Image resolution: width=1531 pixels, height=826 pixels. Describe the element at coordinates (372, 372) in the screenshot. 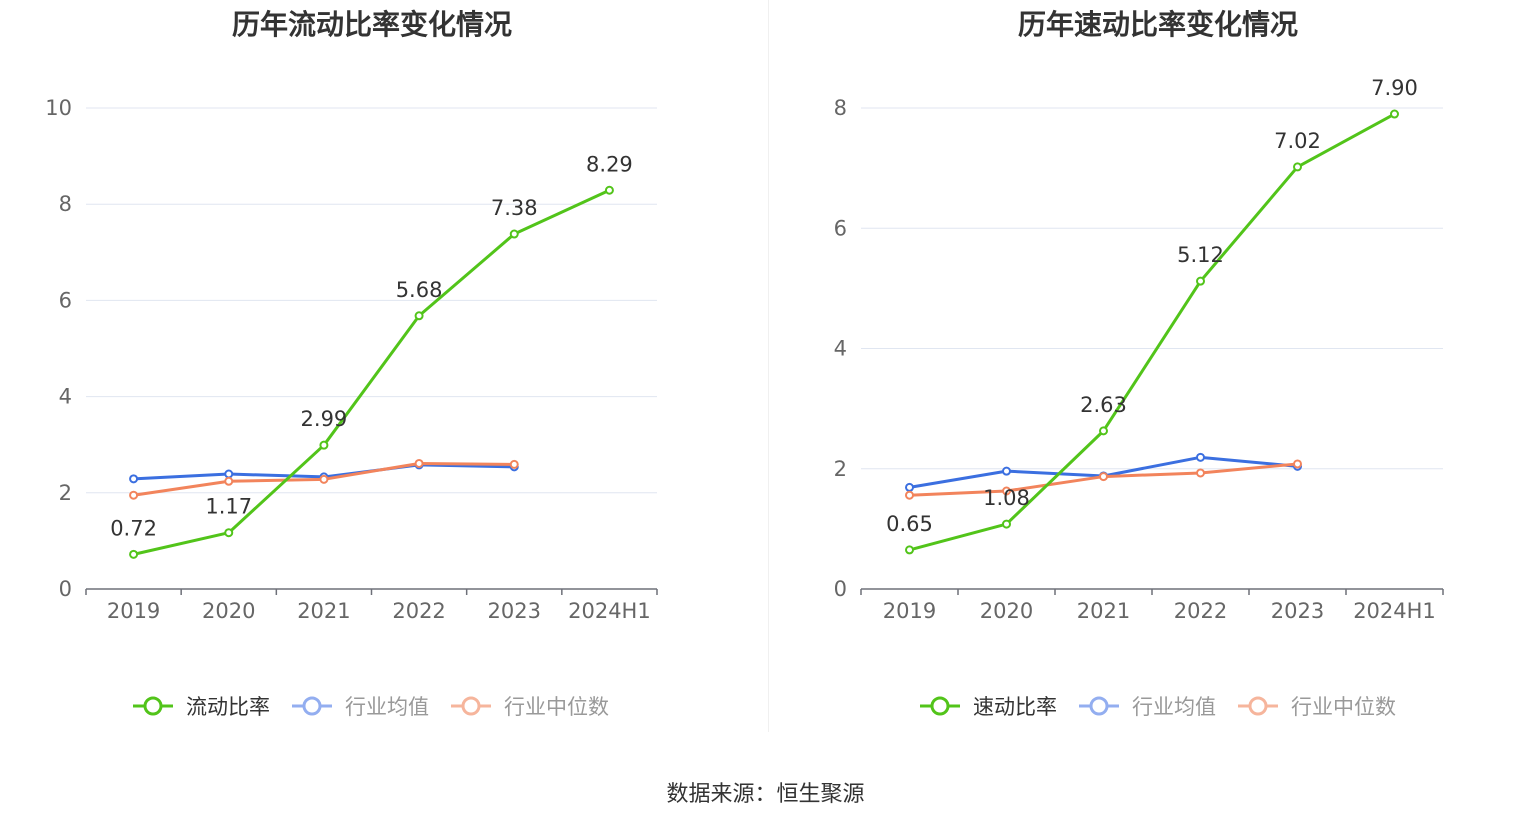

I see `series-line-main` at that location.